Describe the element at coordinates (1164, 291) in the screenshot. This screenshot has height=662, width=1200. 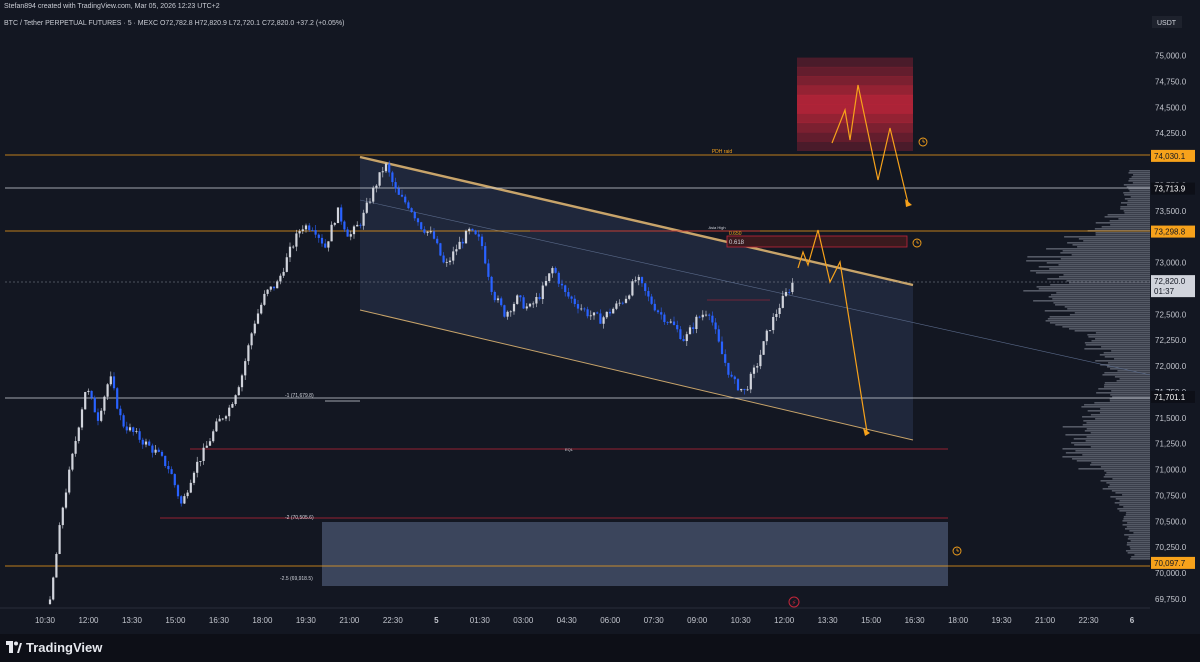
I see `price-label-countdown: 01:37` at that location.